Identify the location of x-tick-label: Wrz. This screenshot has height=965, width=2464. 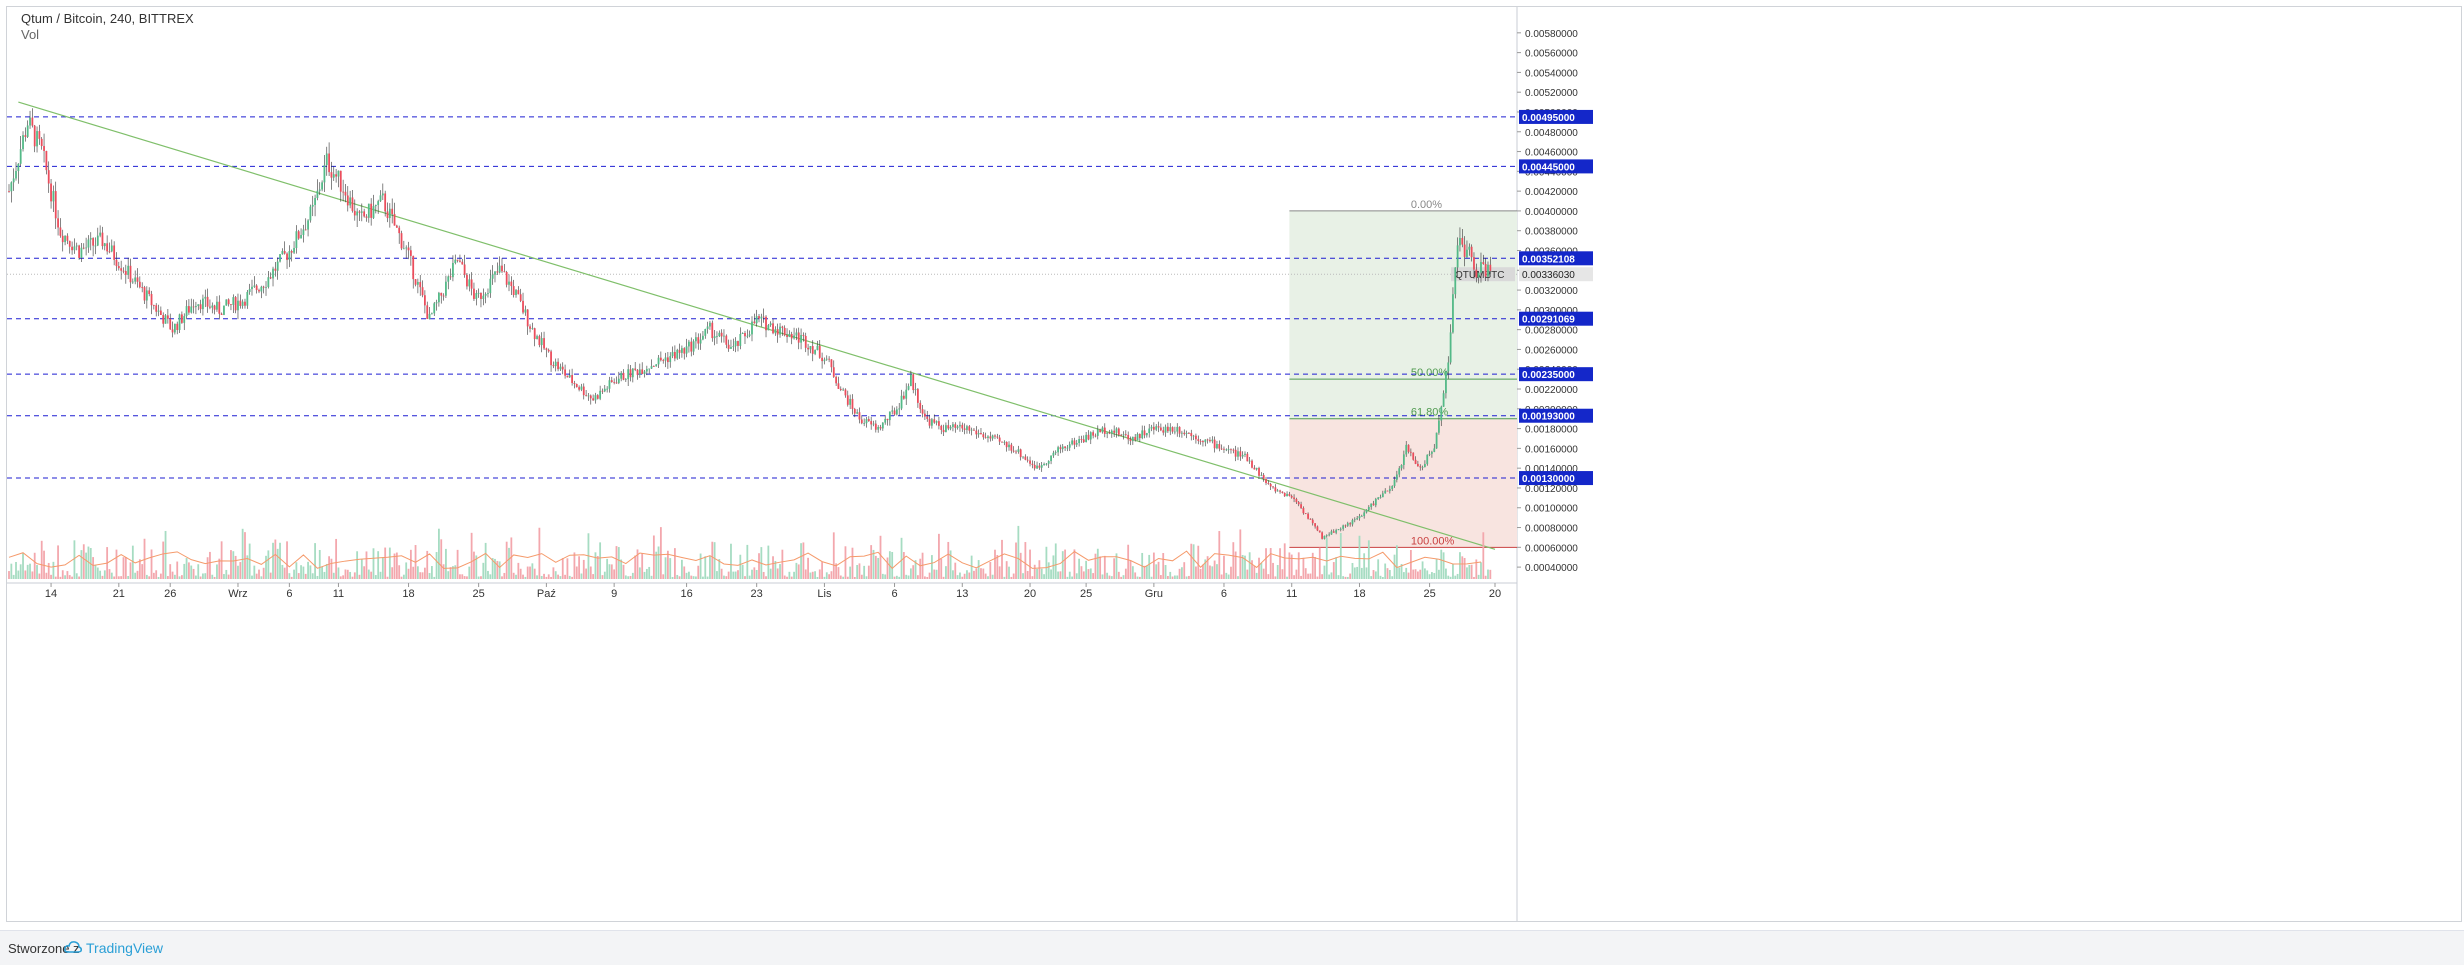
(237, 594).